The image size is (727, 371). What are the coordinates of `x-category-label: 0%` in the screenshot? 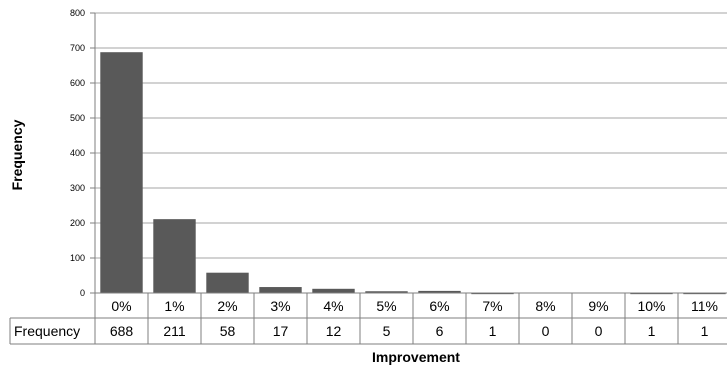 It's located at (121, 306).